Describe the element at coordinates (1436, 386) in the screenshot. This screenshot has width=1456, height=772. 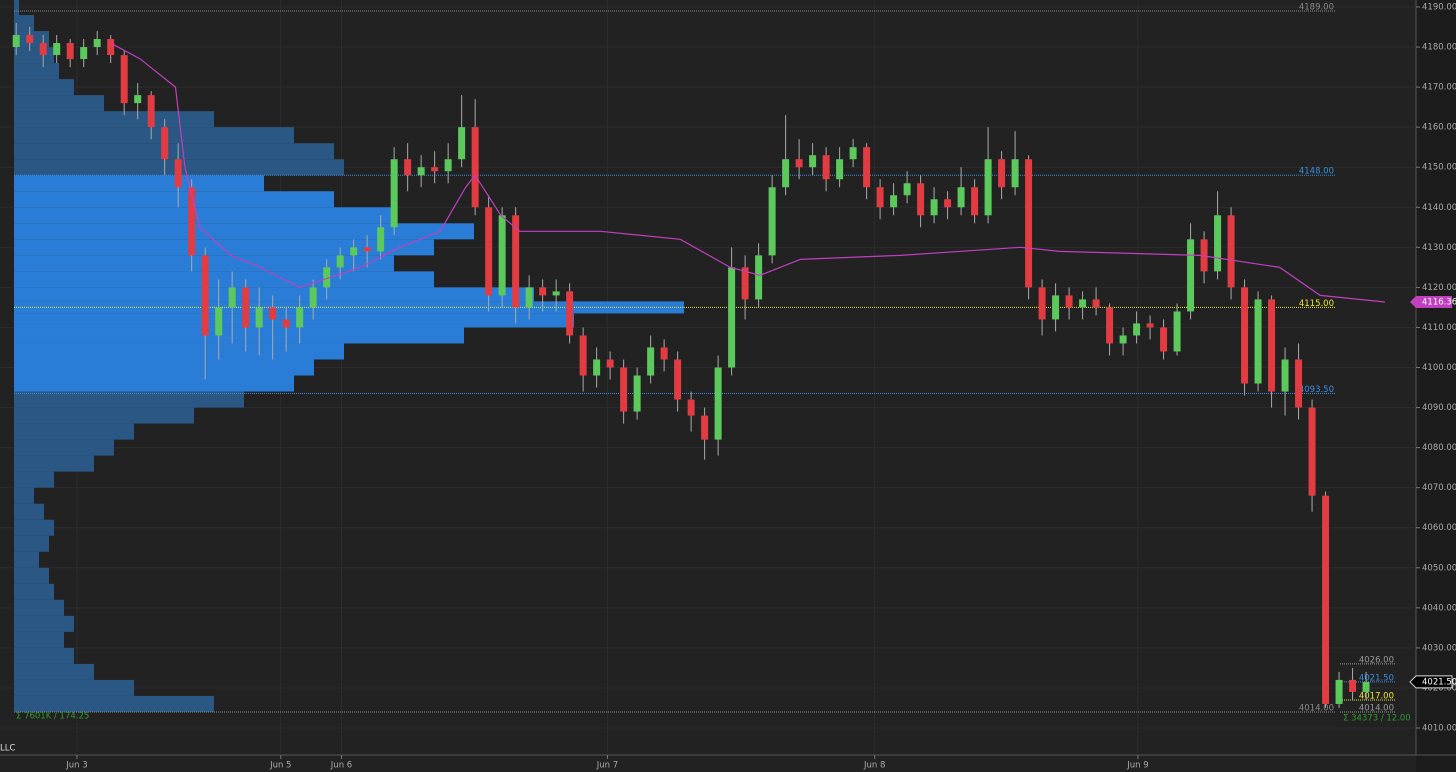
I see `price-axis-panel` at that location.